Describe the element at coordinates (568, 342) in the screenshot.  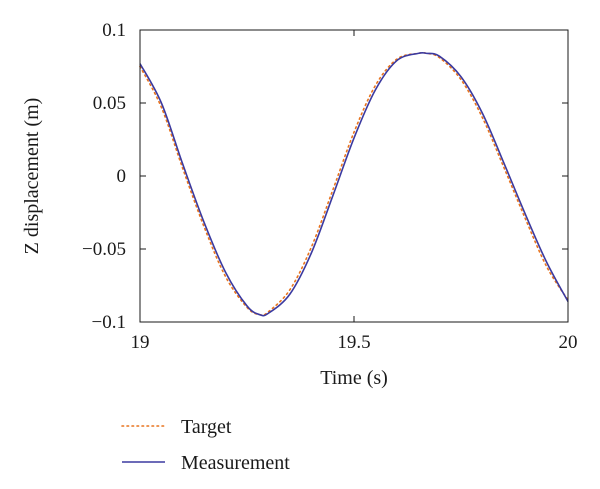
I see `x-tick-label: 20` at that location.